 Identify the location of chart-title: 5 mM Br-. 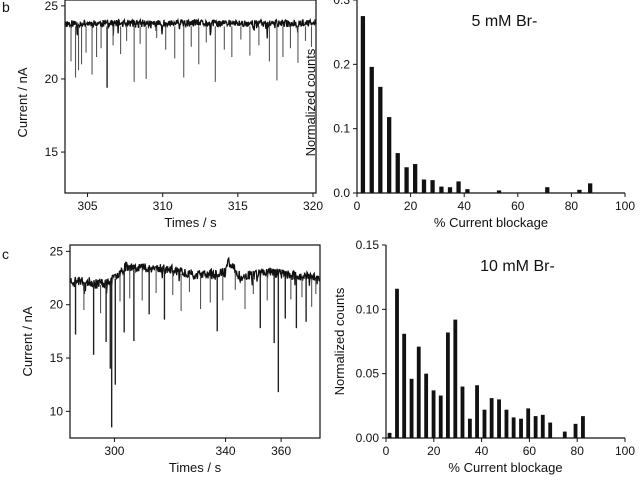
(505, 21).